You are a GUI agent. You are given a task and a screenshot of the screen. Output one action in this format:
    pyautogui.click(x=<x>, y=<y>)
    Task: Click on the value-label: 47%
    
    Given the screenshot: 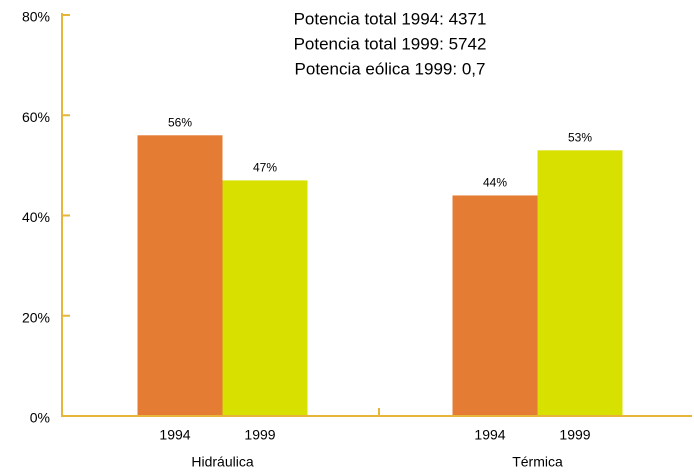 What is the action you would take?
    pyautogui.click(x=265, y=168)
    